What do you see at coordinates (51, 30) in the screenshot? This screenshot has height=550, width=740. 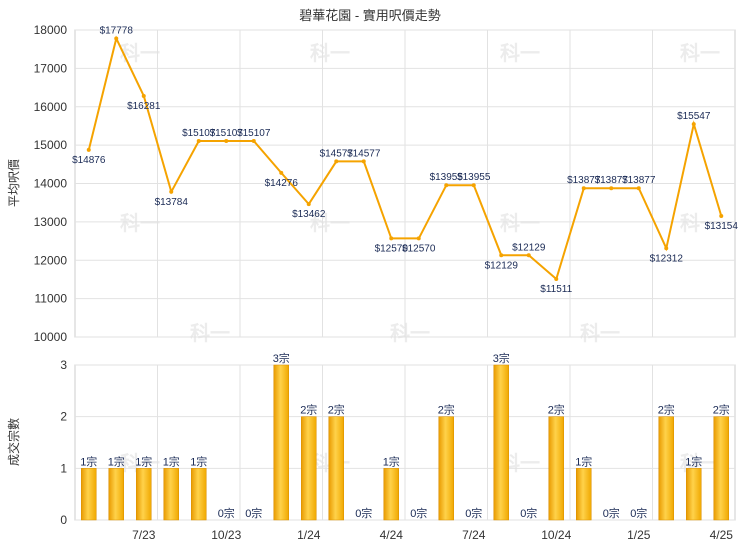 I see `line-y-tick-label: 18000` at bounding box center [51, 30].